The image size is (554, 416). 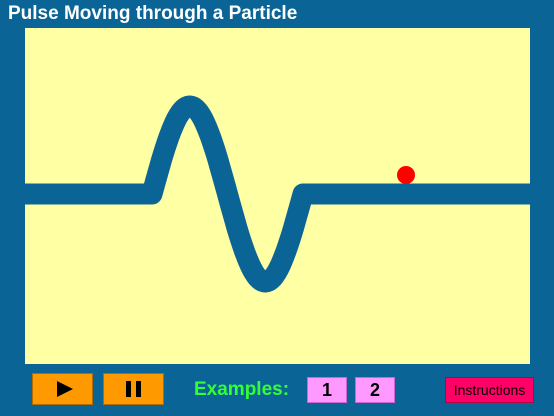 What do you see at coordinates (242, 389) in the screenshot?
I see `examples-label: Examples:` at bounding box center [242, 389].